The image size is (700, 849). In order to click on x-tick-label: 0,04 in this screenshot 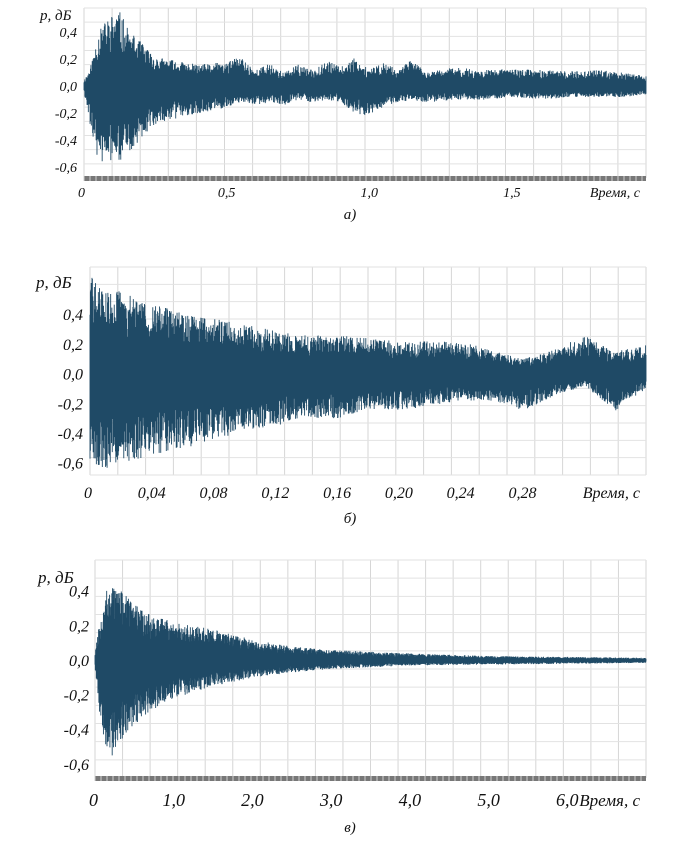, I will do `click(152, 493)`.